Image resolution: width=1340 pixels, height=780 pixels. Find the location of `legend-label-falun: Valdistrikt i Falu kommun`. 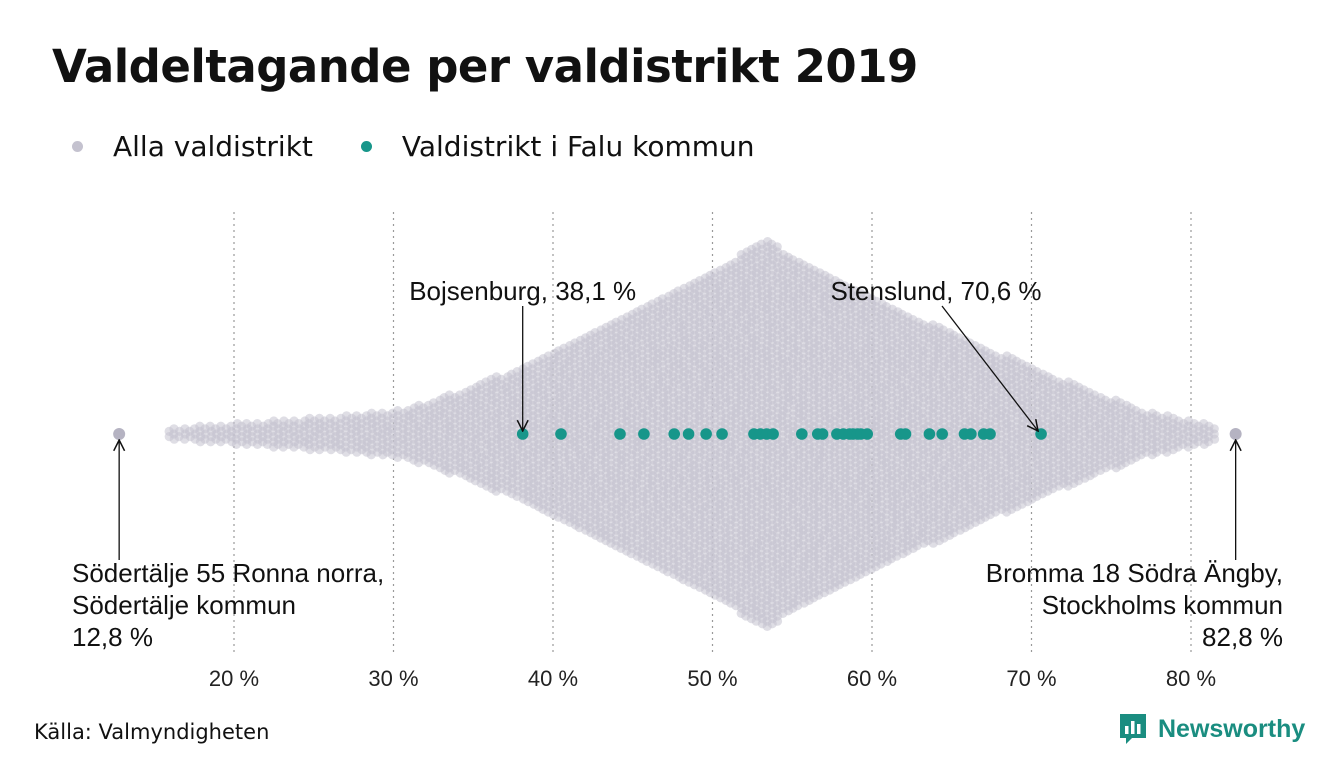

legend-label-falun: Valdistrikt i Falu kommun is located at coordinates (578, 146).